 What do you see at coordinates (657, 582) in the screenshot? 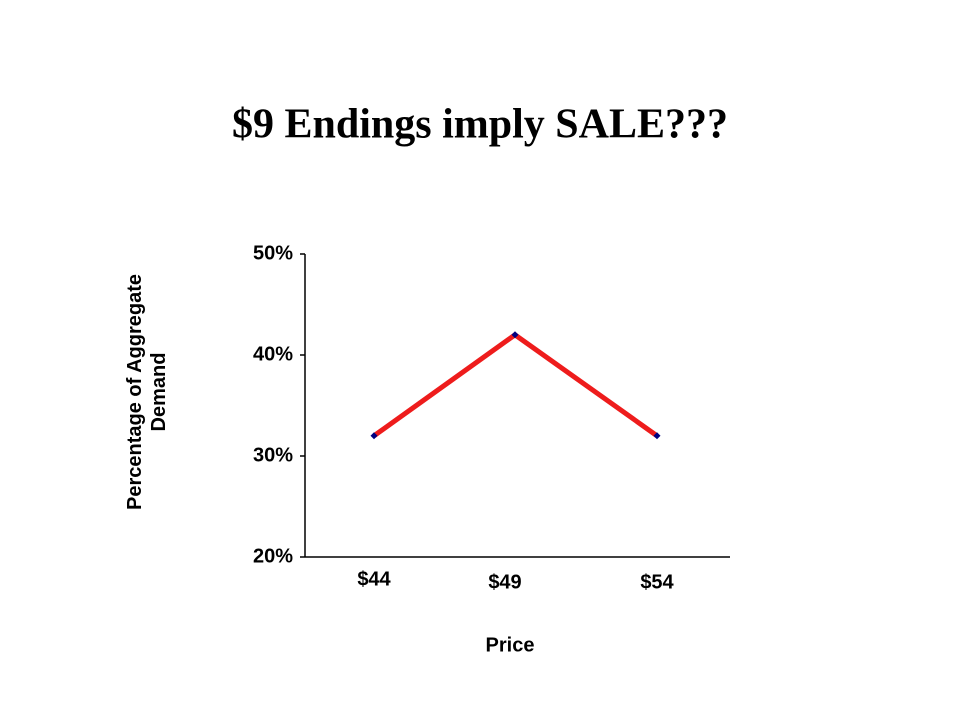
I see `x-tick-label: $54` at bounding box center [657, 582].